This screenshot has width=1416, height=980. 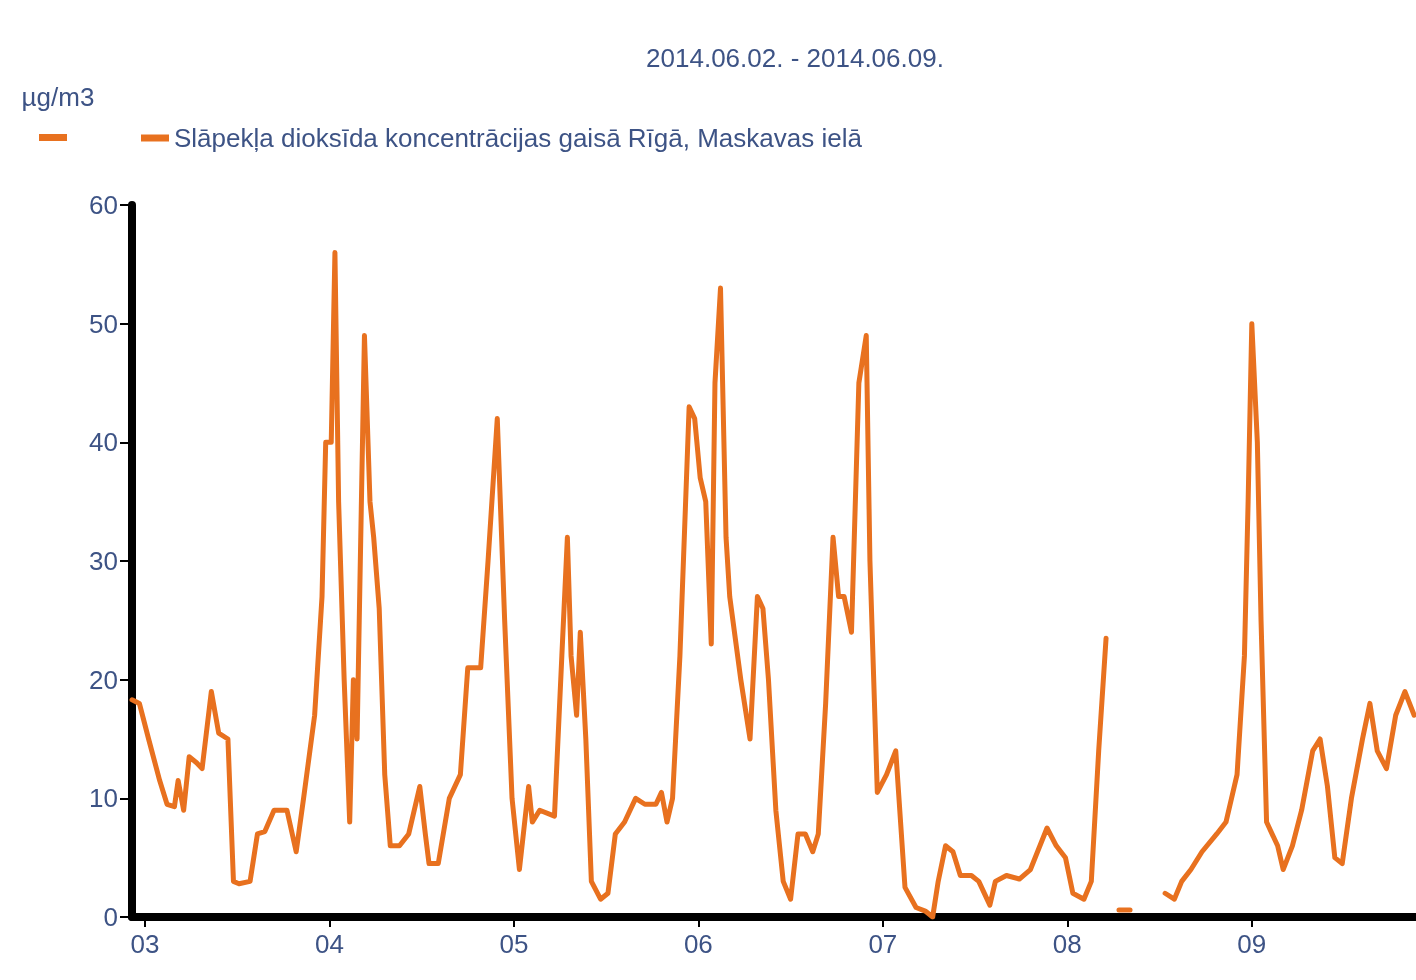 I want to click on y-axis-title: µg/m3, so click(x=58, y=97).